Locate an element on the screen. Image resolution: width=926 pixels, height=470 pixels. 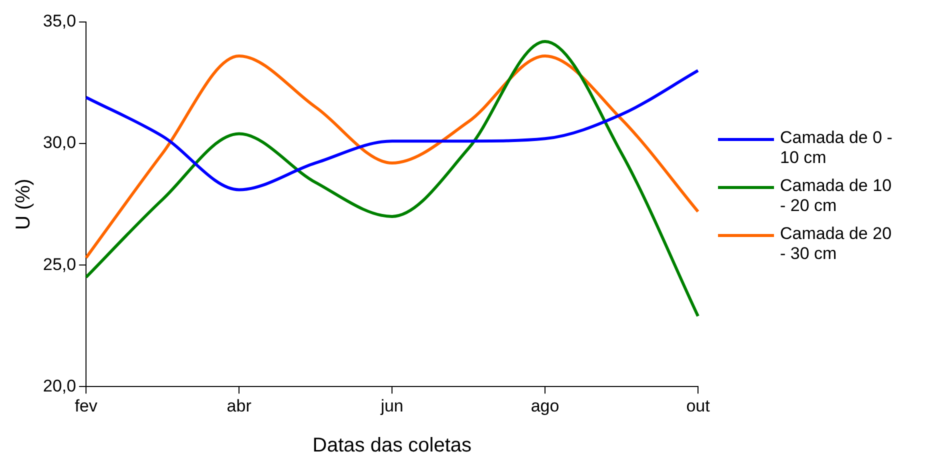
y-tick-label: 35,0 is located at coordinates (59, 21).